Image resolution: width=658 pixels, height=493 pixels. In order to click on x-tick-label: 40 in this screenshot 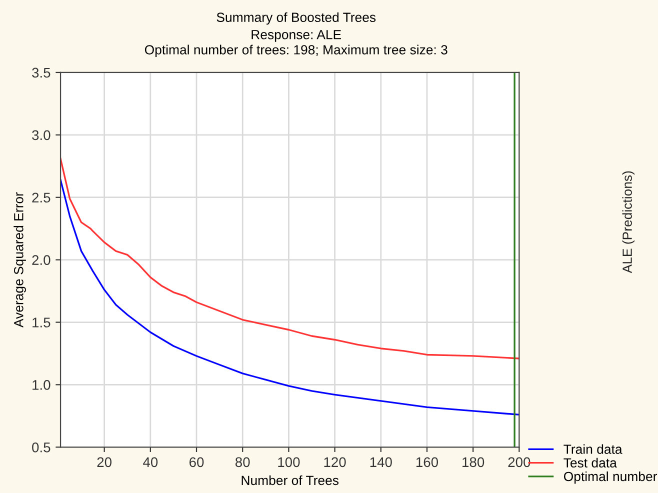, I will do `click(150, 462)`.